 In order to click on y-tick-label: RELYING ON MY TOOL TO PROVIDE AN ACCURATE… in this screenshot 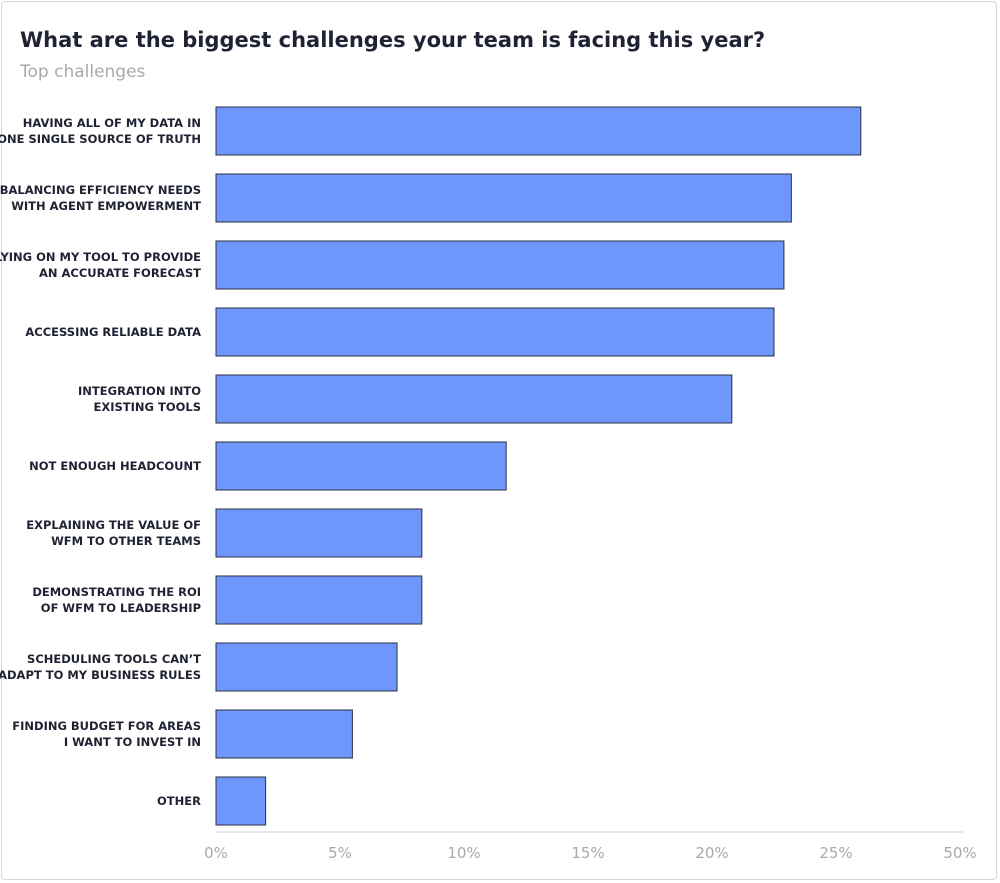, I will do `click(100, 265)`.